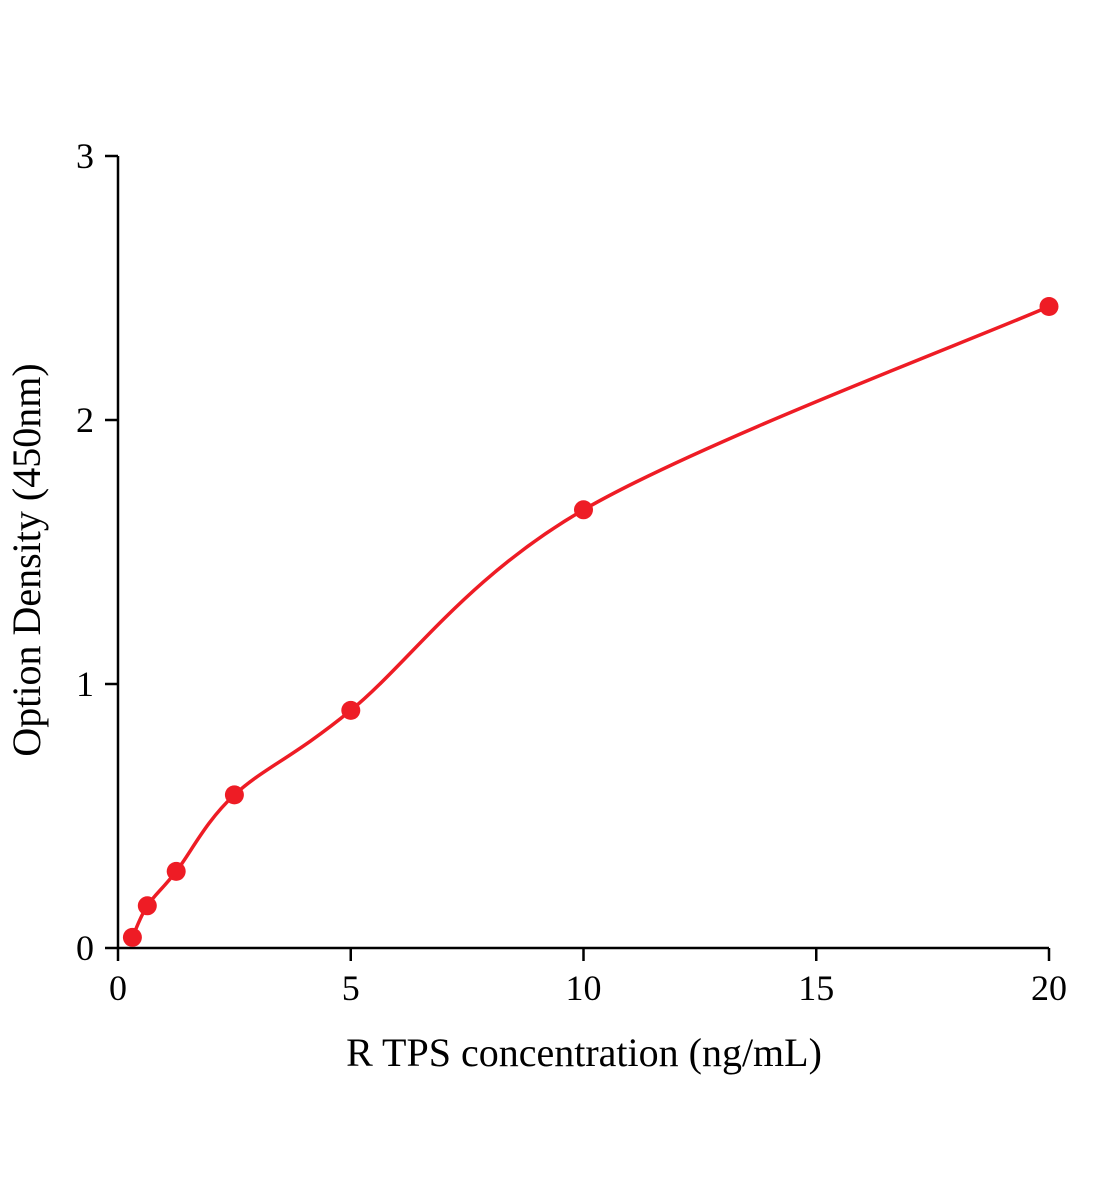 This screenshot has height=1200, width=1104. Describe the element at coordinates (85, 948) in the screenshot. I see `y-tick-label: 0` at that location.